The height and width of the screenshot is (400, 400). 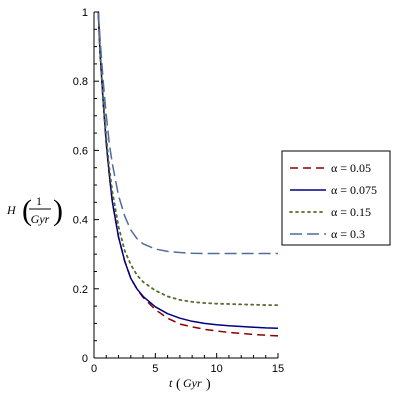 I want to click on y-axis-unit-denominator: Gyr, so click(x=40, y=219).